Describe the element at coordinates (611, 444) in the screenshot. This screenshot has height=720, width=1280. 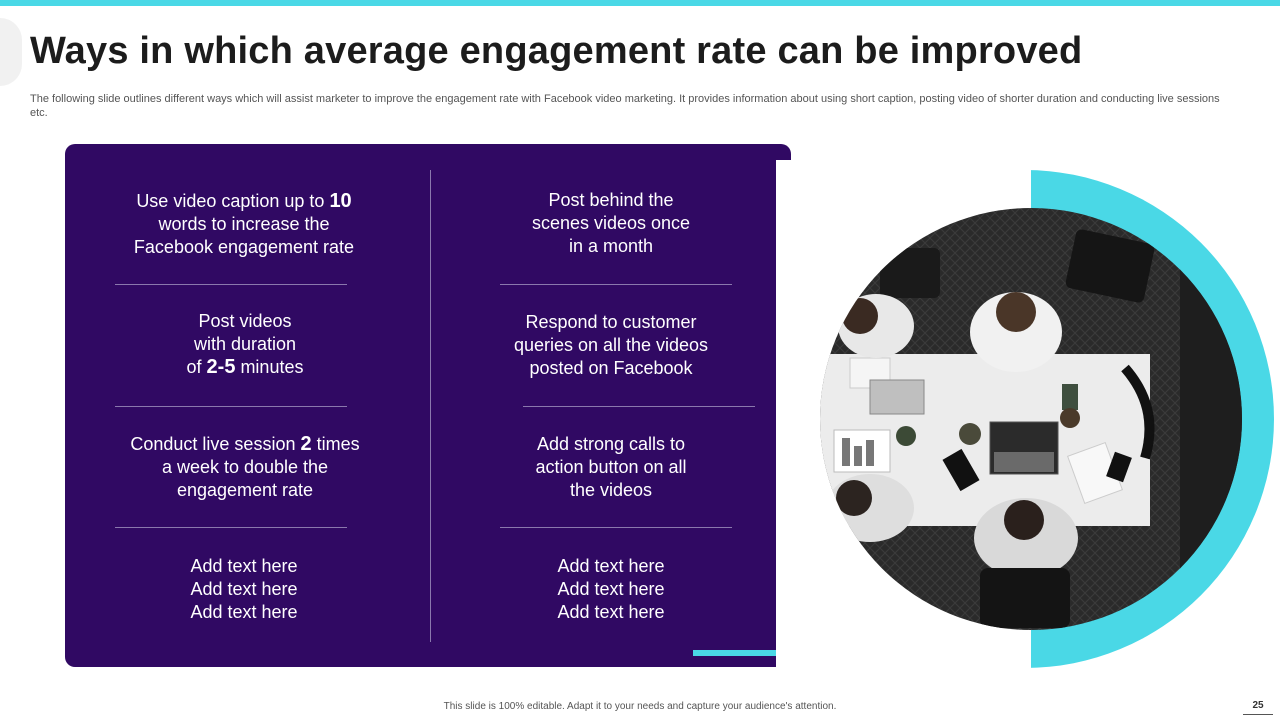
I see `right-item-3-line-1: Add strong calls to` at that location.